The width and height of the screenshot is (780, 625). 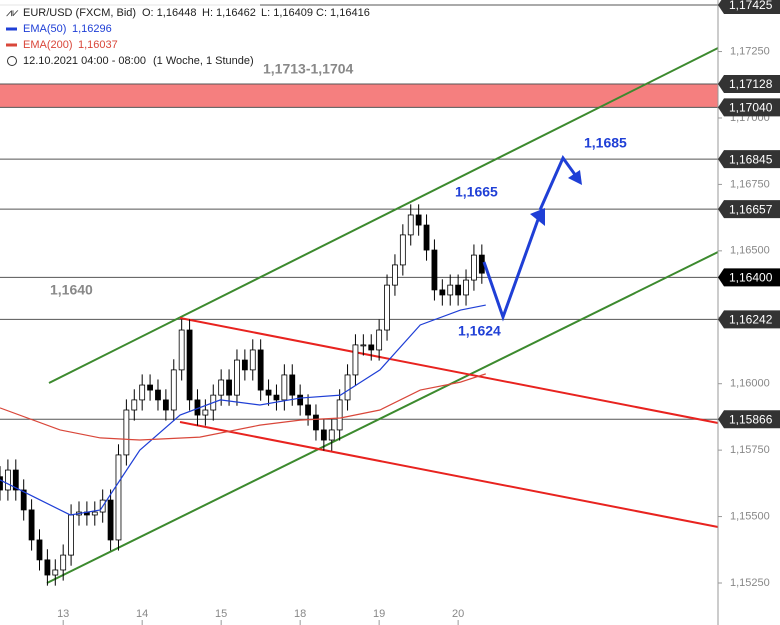 What do you see at coordinates (12, 13) in the screenshot?
I see `chart-icon: ⩘⩗` at bounding box center [12, 13].